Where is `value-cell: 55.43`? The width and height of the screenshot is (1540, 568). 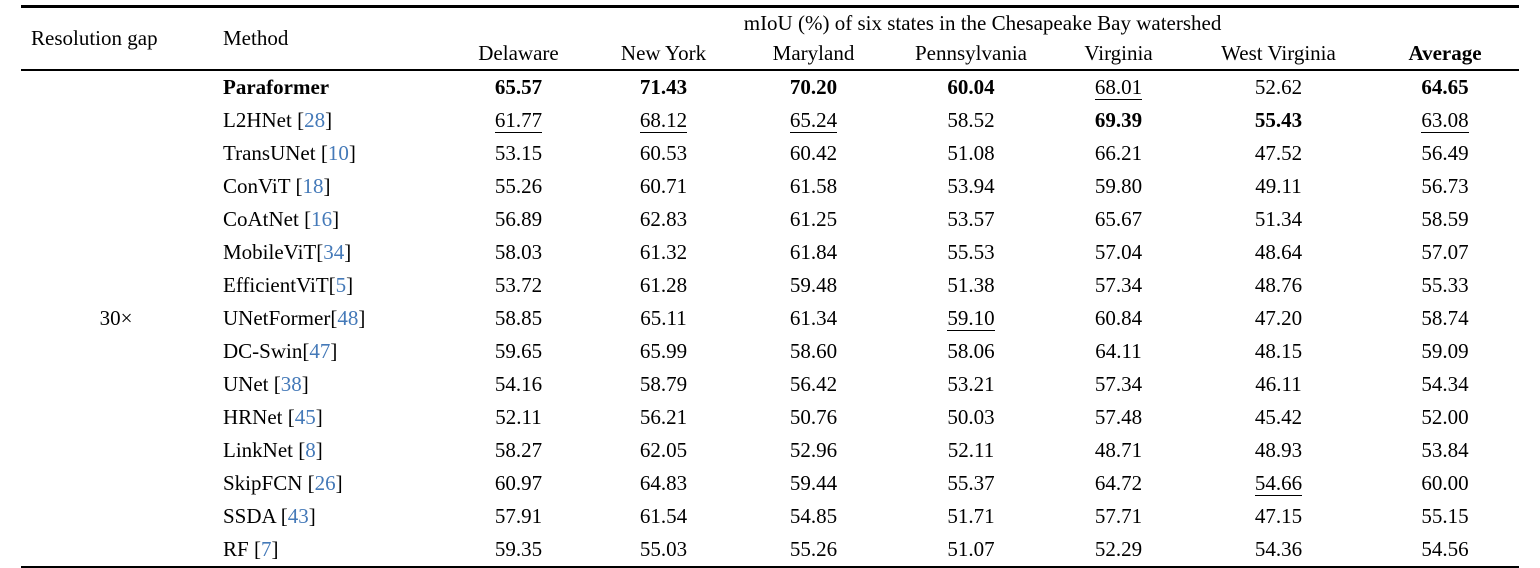 value-cell: 55.43 is located at coordinates (1278, 120).